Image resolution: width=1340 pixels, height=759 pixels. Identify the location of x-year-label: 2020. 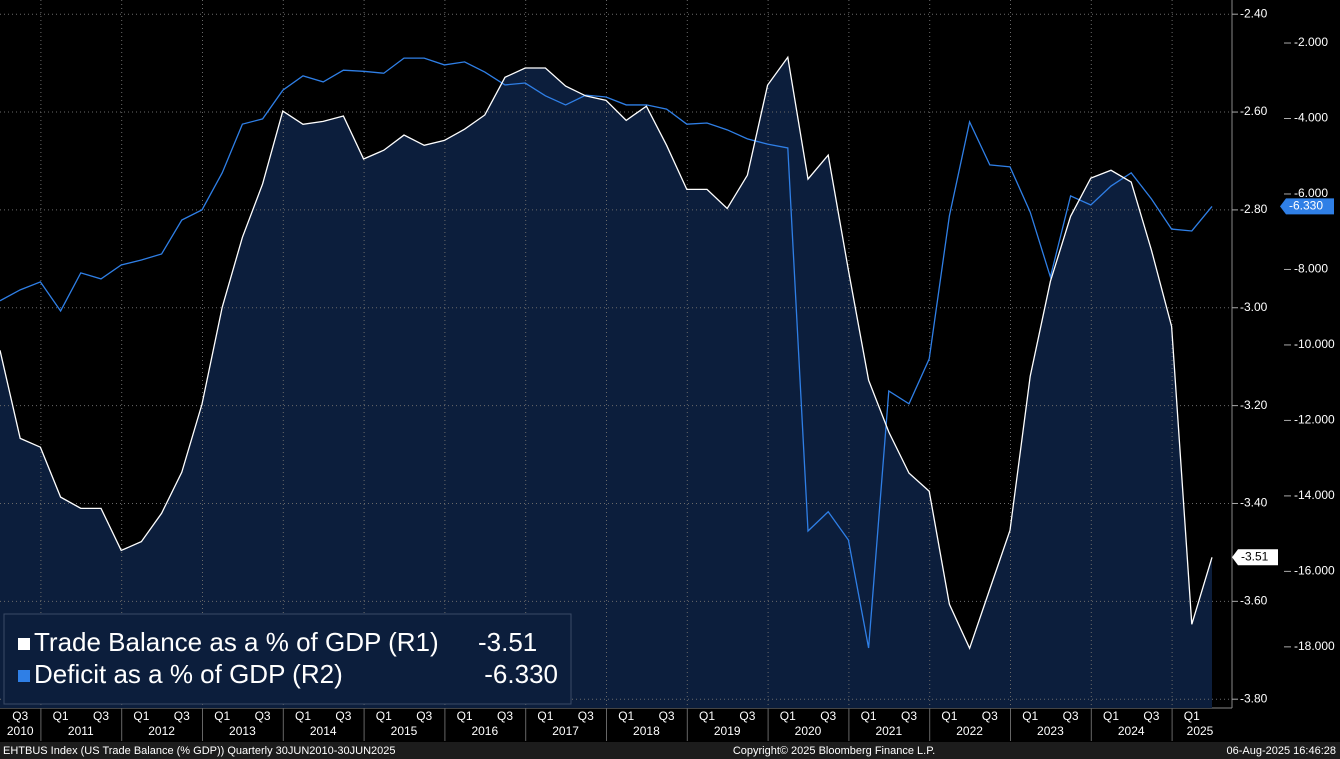
(808, 731).